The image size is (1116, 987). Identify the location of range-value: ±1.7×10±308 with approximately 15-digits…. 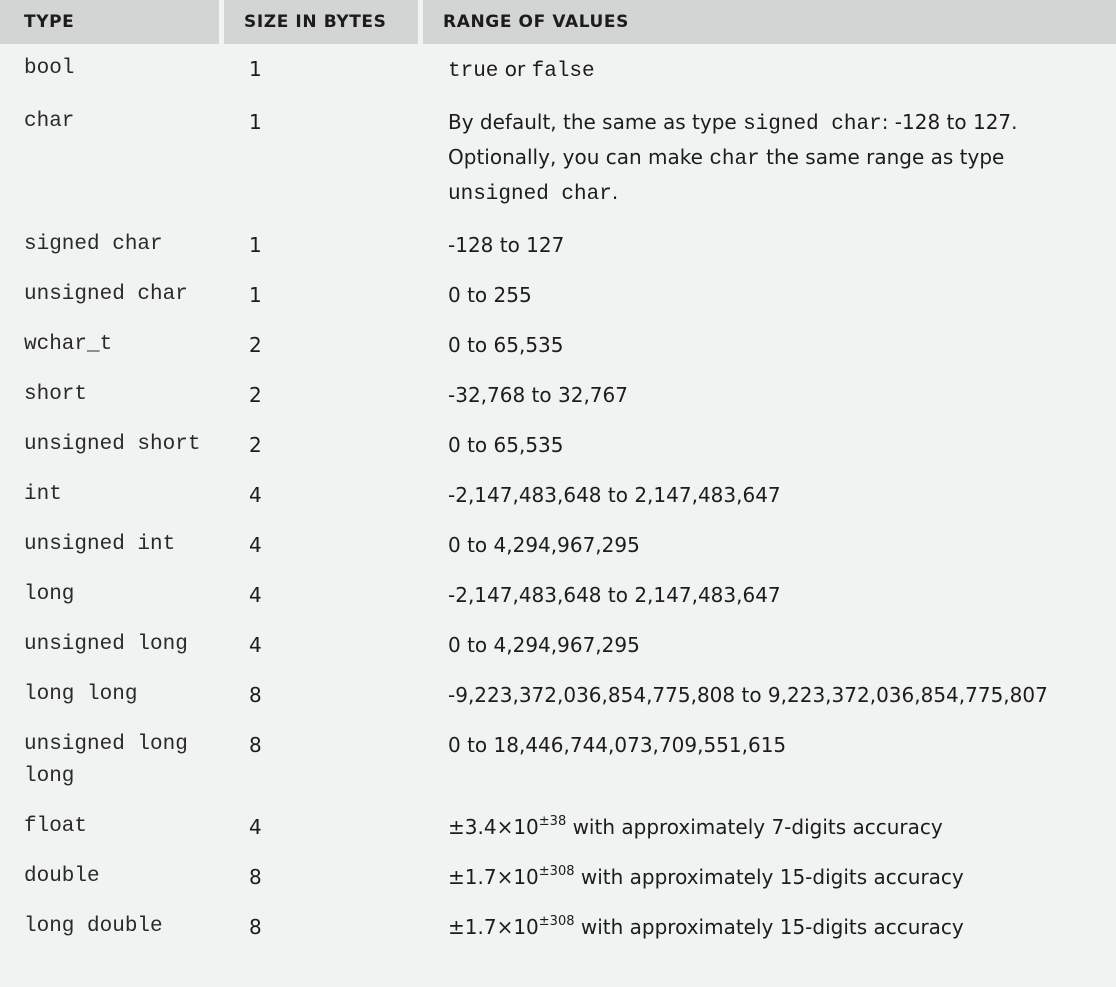
(779, 927).